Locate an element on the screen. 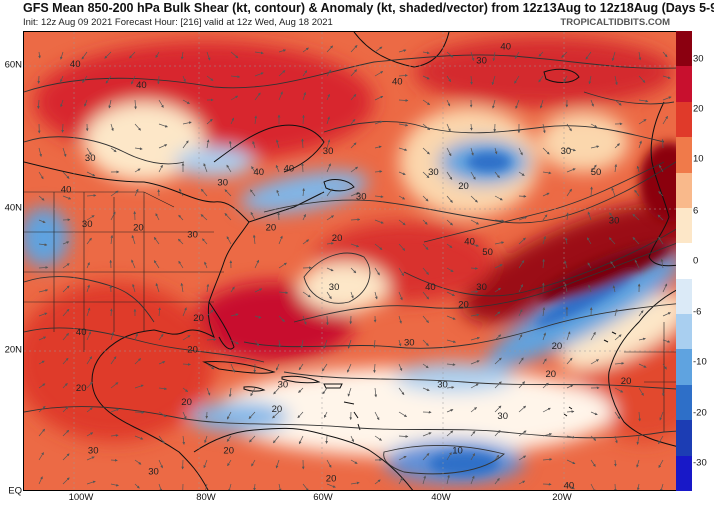  contour-label: 10 is located at coordinates (457, 451).